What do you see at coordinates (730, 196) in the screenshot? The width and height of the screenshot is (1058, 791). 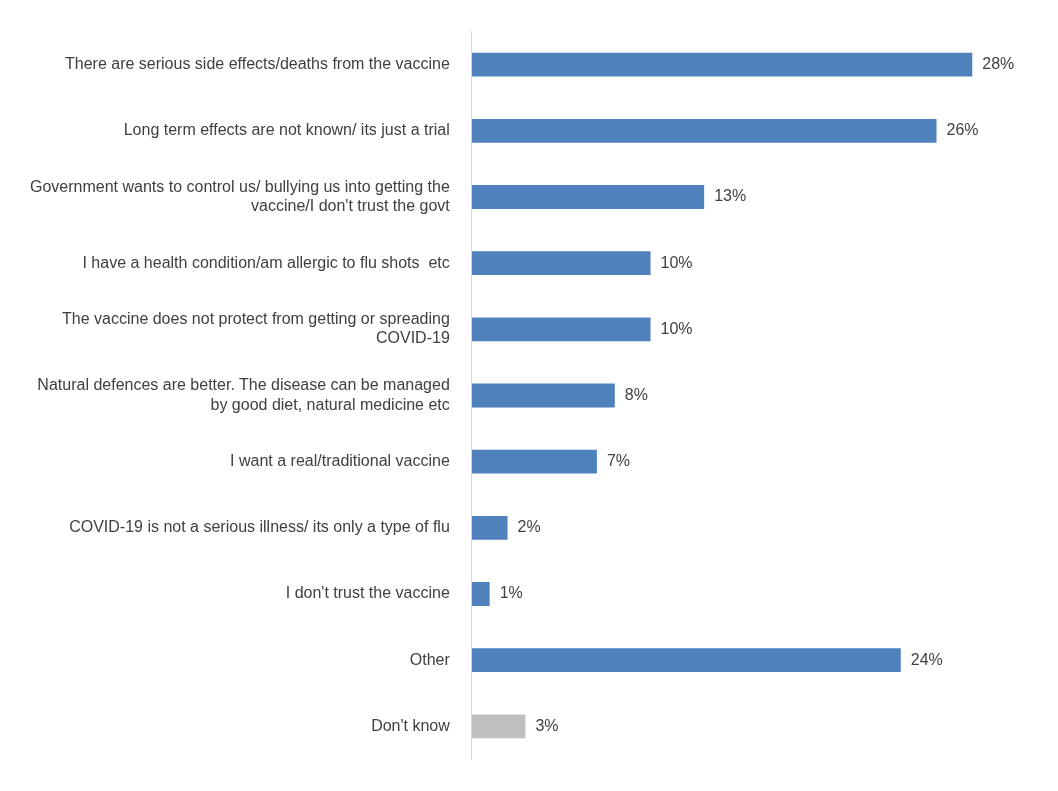 I see `data-label: 13%` at bounding box center [730, 196].